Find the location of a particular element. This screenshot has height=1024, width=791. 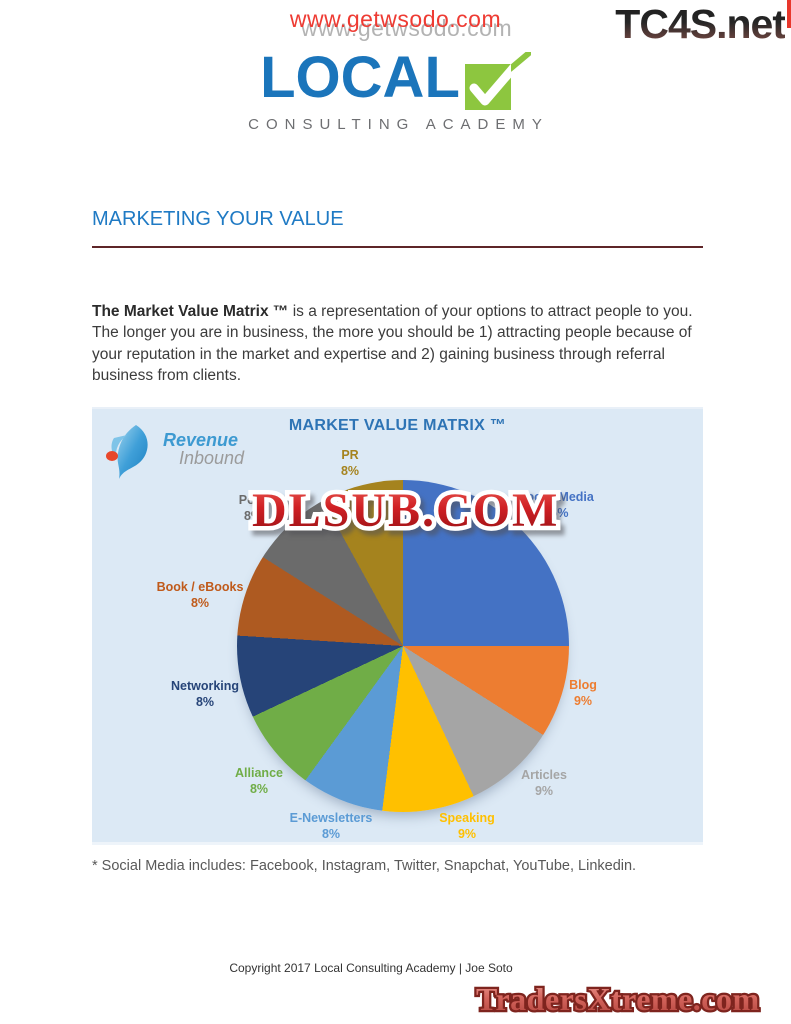

top-watermark-text: www.getwsodo.com is located at coordinates (395, 19).